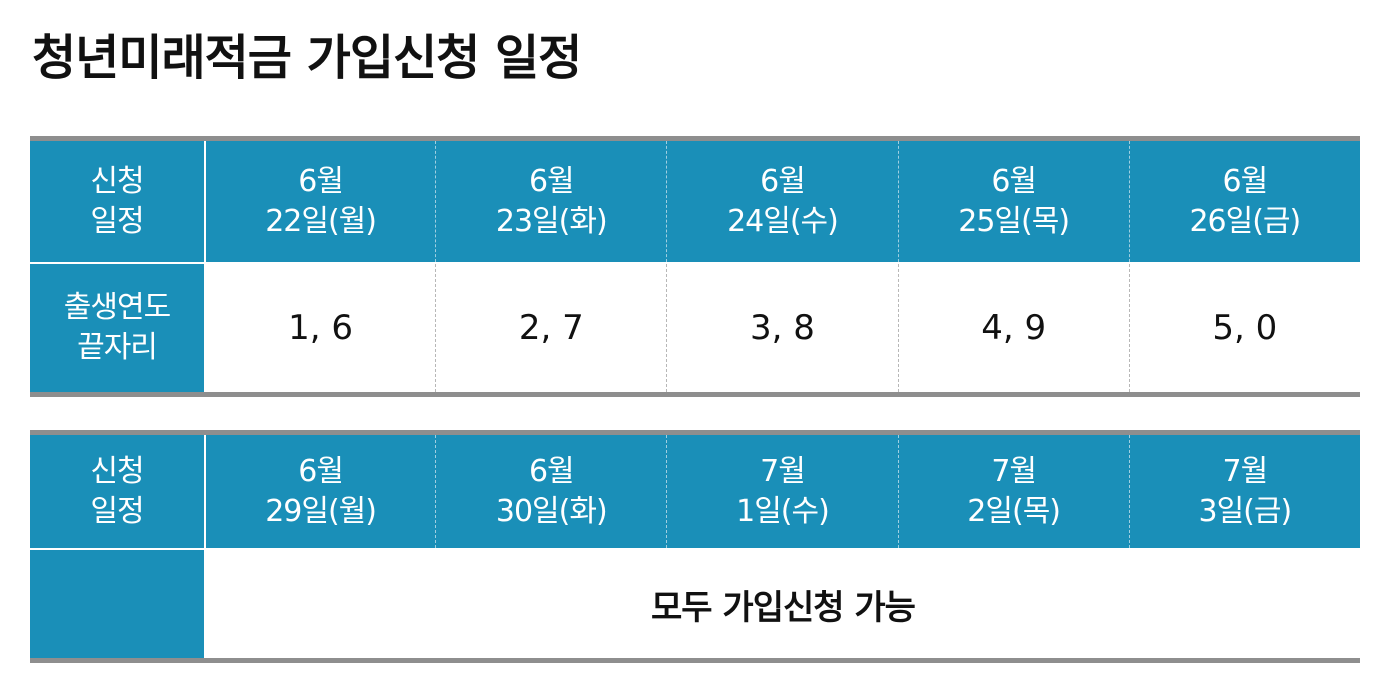 The width and height of the screenshot is (1400, 692). What do you see at coordinates (1244, 491) in the screenshot?
I see `date-cell: 7월 3일(금)` at bounding box center [1244, 491].